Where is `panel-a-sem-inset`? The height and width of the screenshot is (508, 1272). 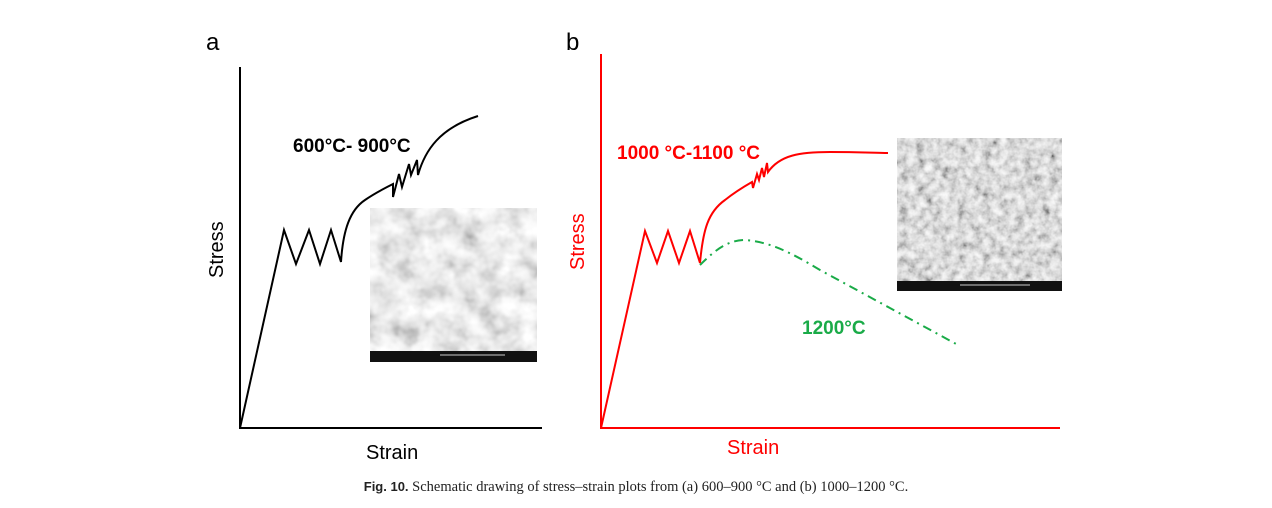 panel-a-sem-inset is located at coordinates (453, 285).